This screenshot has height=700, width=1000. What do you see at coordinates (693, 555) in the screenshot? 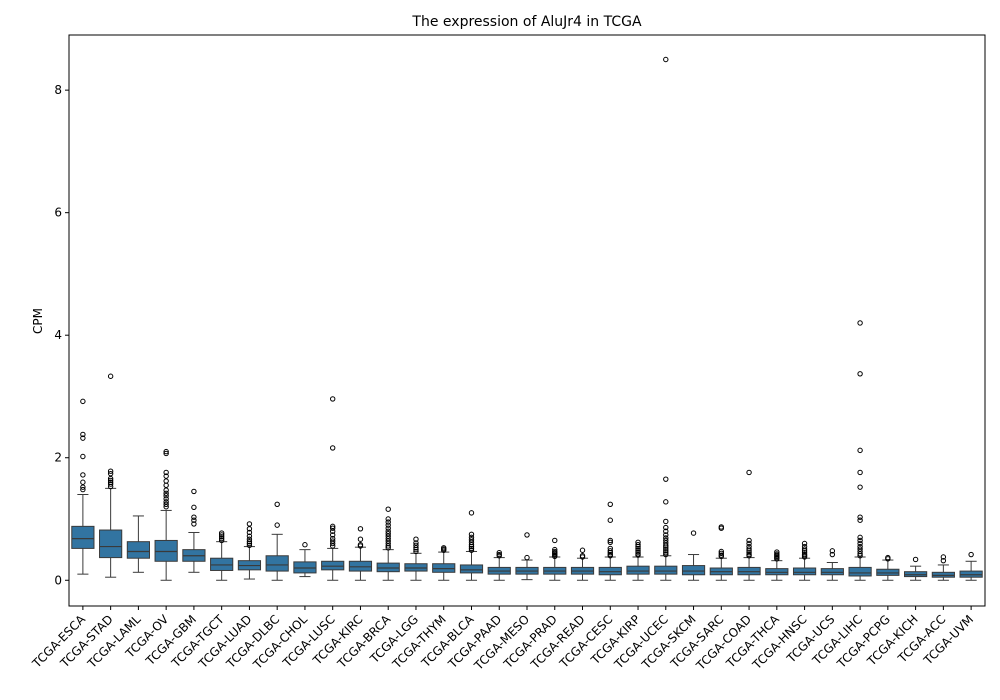
I see `box-tcga-skcm` at bounding box center [693, 555].